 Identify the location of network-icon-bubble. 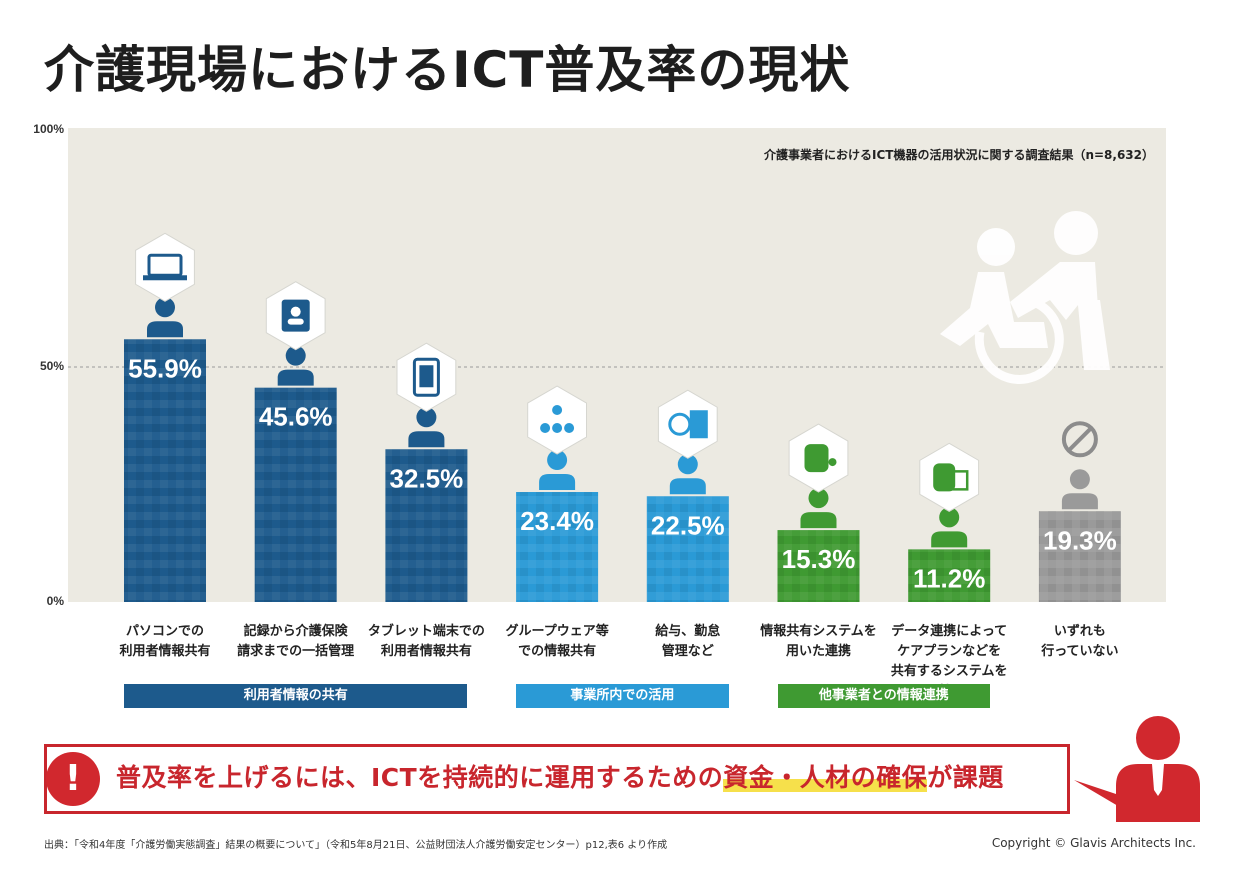
(557, 420).